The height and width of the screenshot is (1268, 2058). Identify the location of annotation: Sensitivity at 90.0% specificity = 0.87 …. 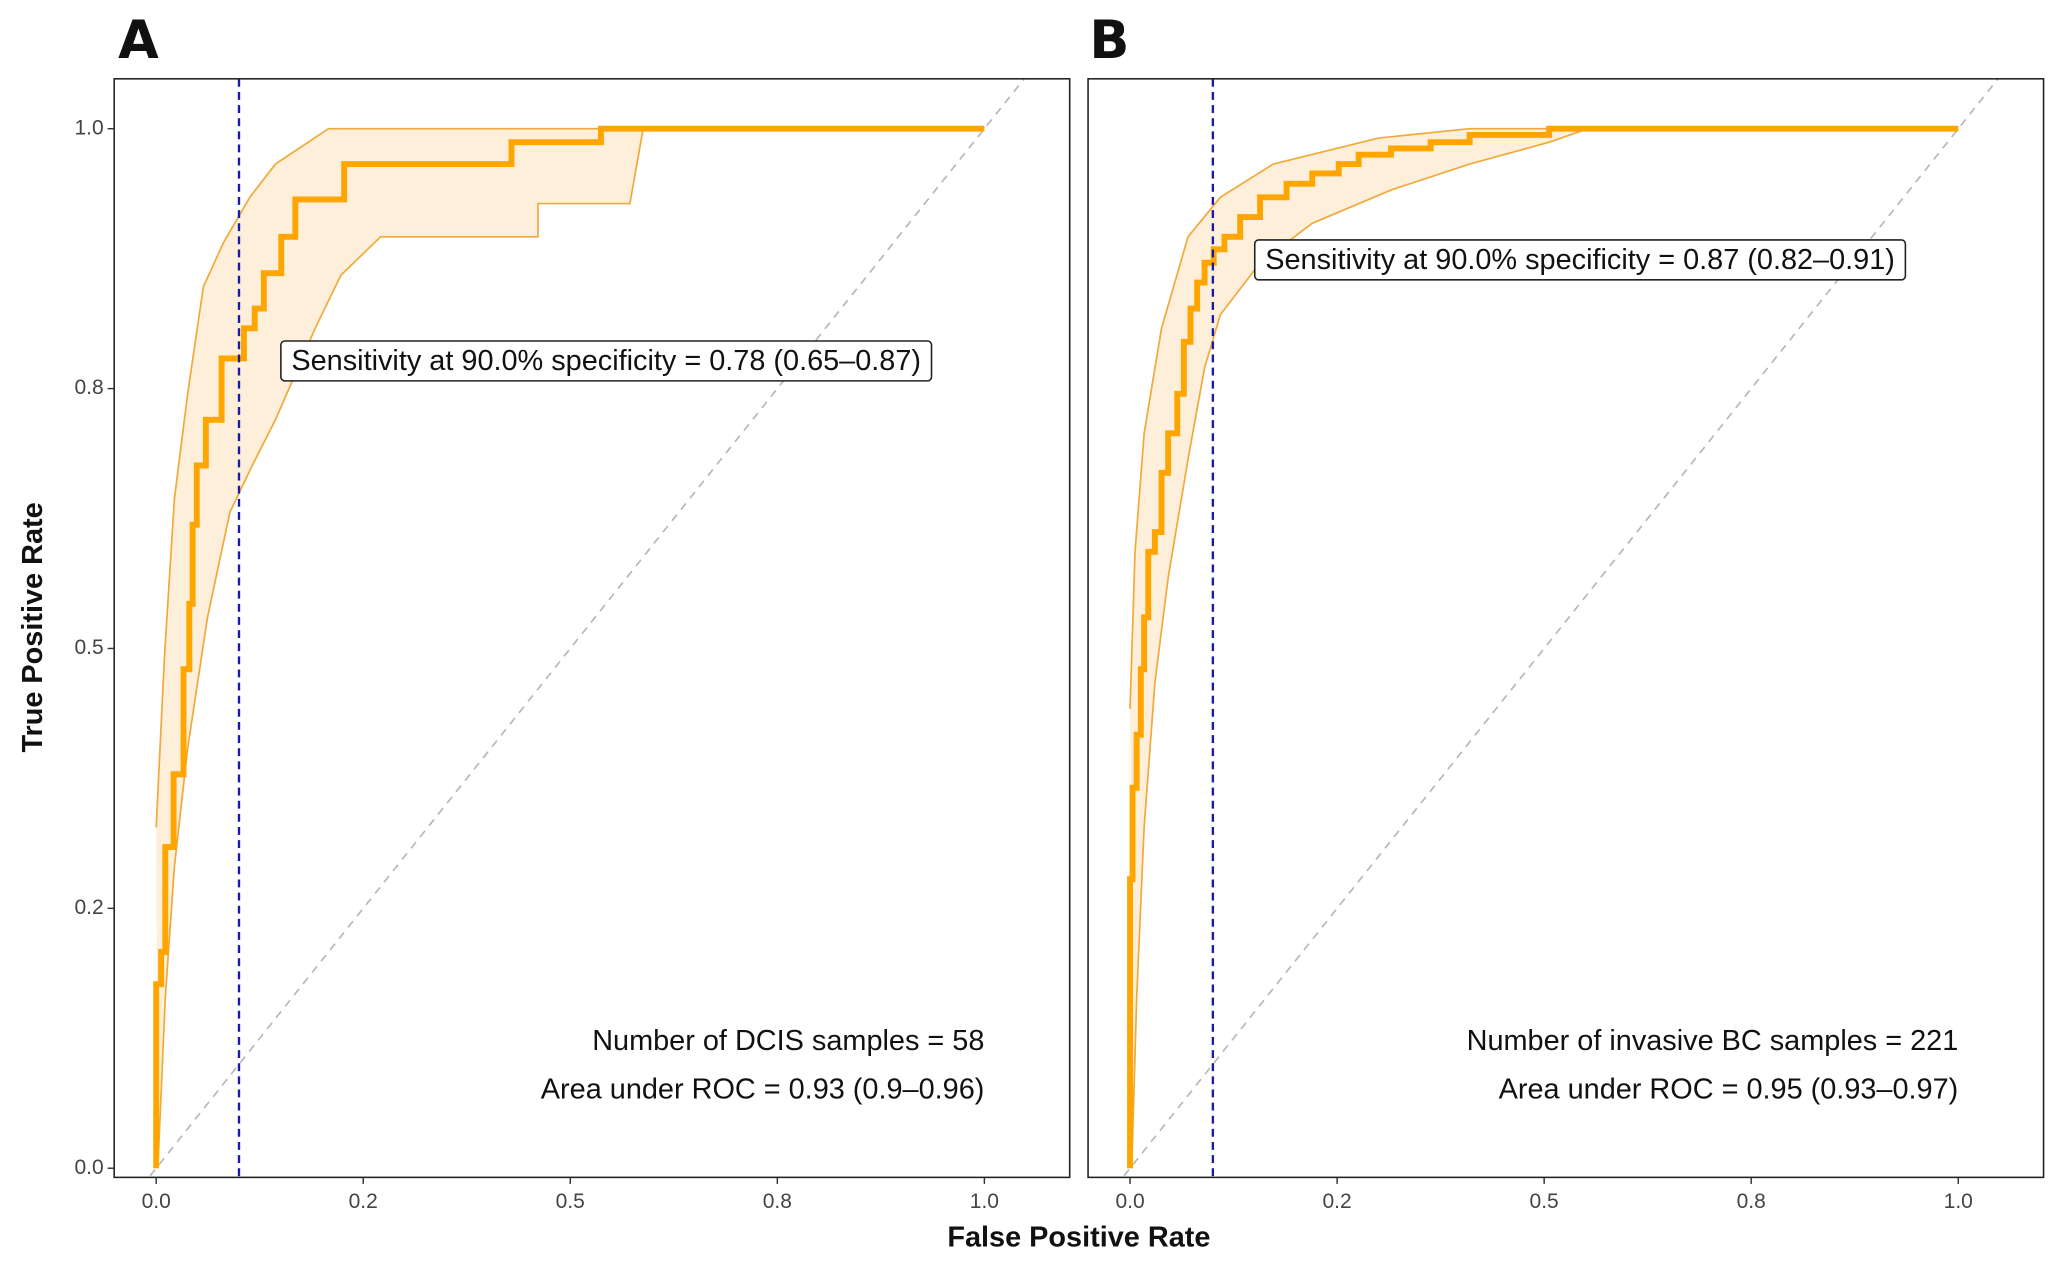
(1580, 260).